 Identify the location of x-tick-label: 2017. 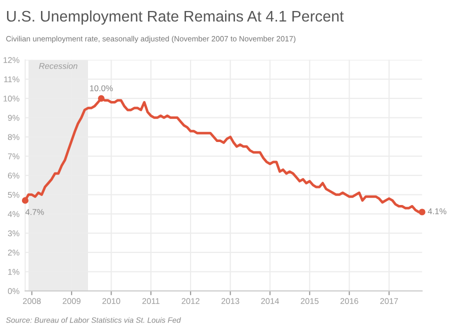
(389, 301).